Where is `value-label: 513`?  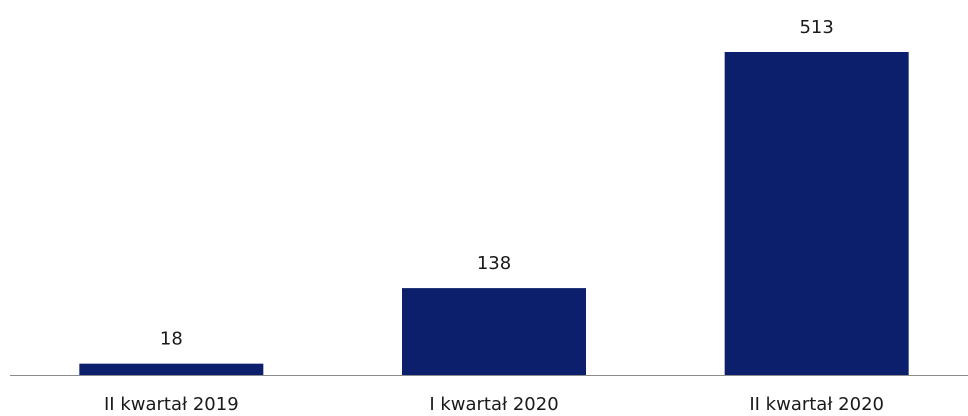
value-label: 513 is located at coordinates (816, 27).